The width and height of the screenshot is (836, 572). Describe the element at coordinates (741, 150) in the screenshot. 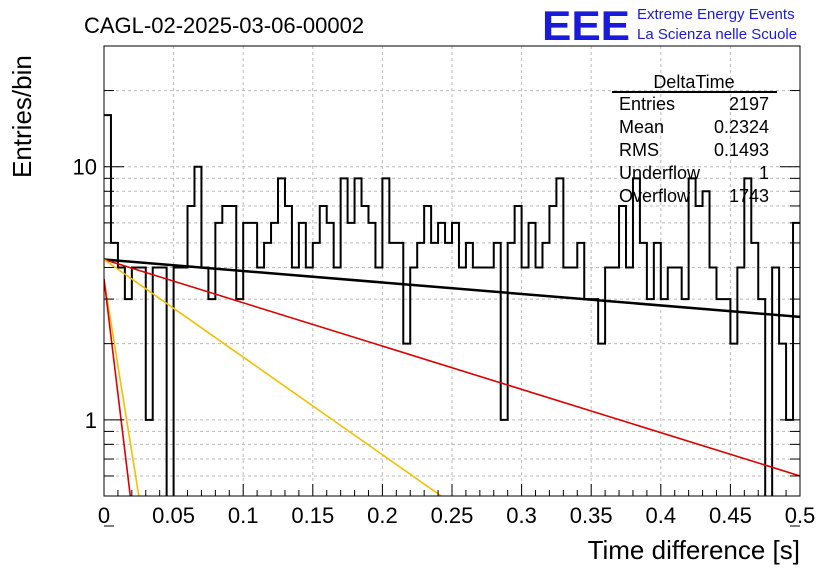

I see `stats-value: 0.1493` at that location.